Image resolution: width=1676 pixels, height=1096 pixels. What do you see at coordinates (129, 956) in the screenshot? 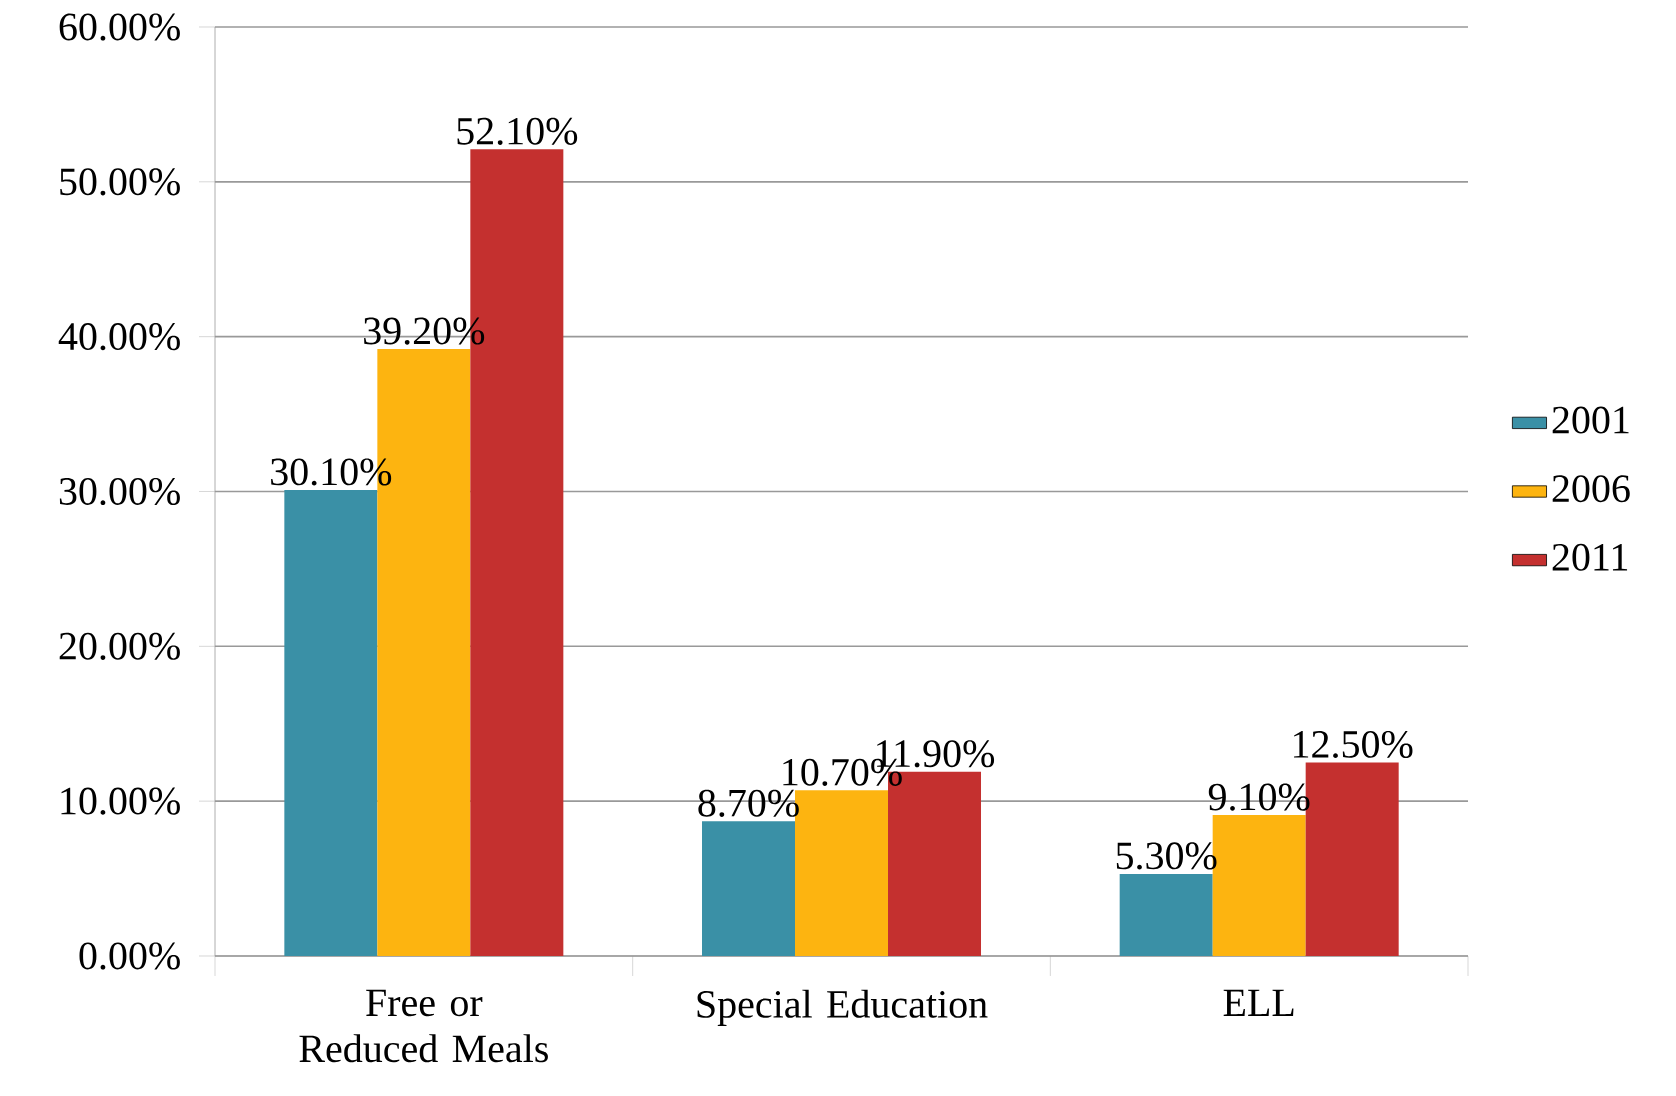
I see `y-tick-label: 0.00%` at bounding box center [129, 956].